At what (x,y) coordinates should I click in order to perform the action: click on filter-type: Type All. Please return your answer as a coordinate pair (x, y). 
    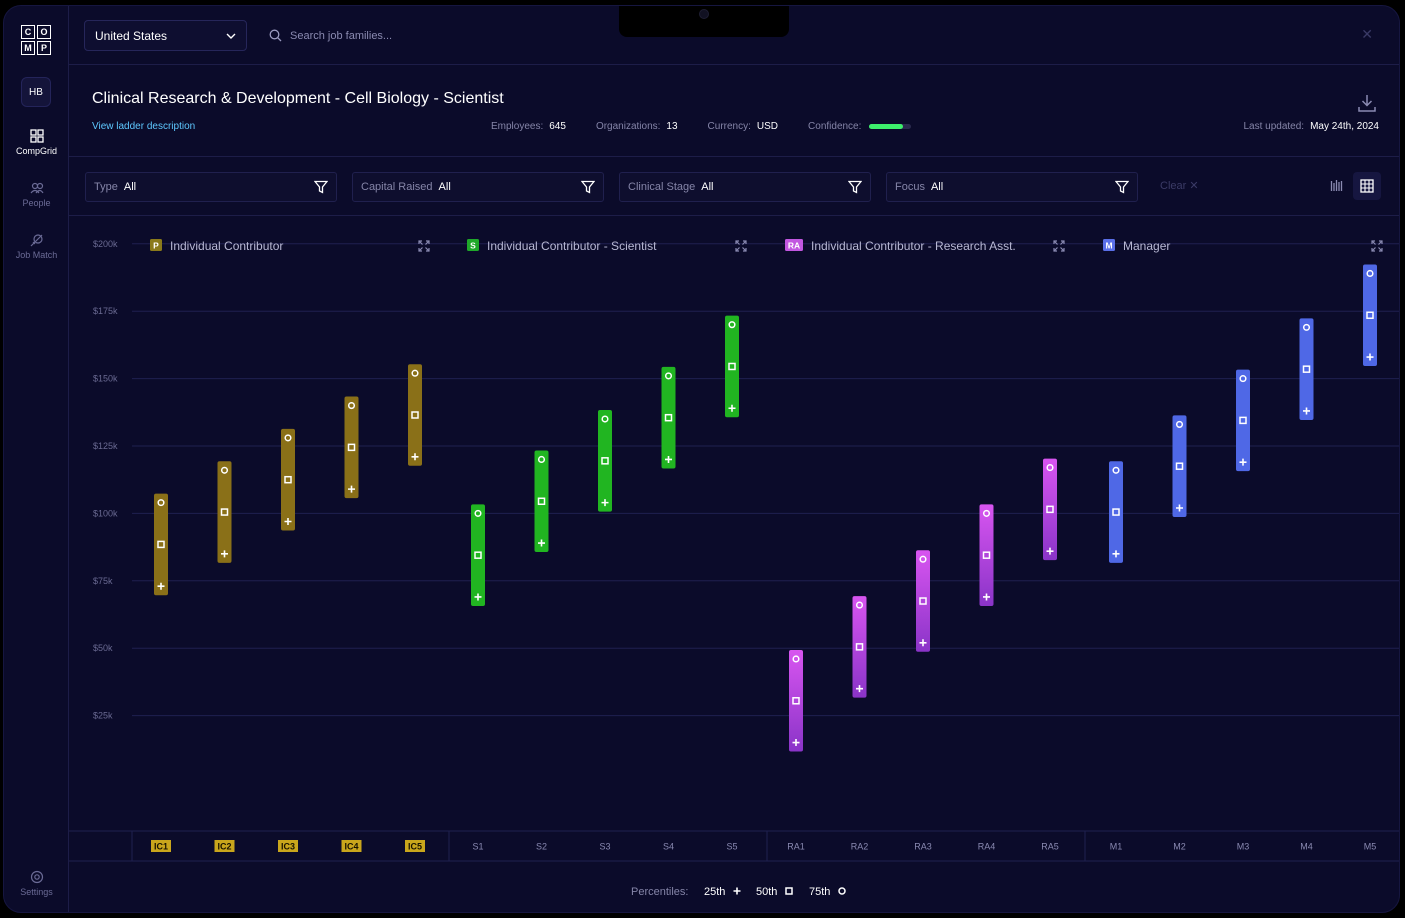
    Looking at the image, I should click on (211, 187).